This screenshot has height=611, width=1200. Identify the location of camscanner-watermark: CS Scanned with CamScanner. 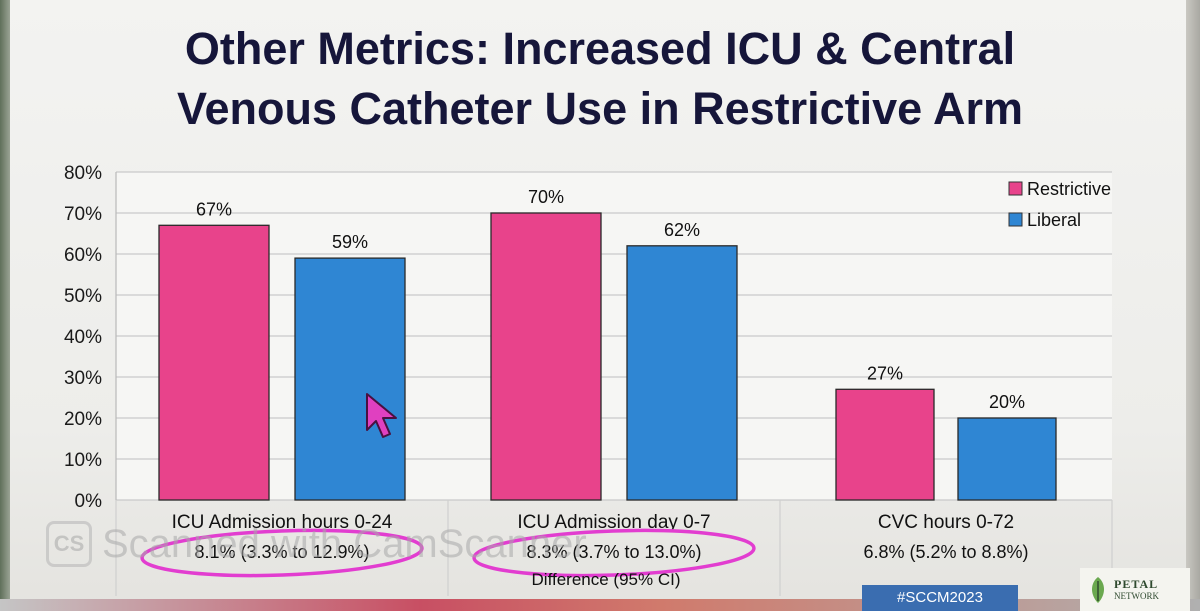
(316, 544).